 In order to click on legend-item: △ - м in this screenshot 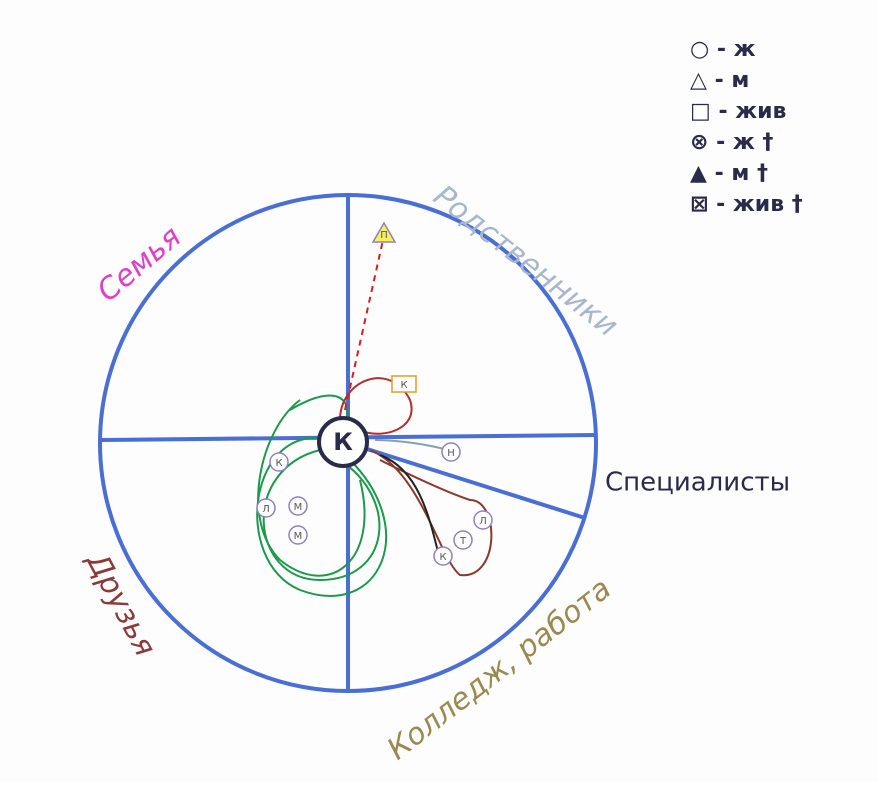, I will do `click(719, 80)`.